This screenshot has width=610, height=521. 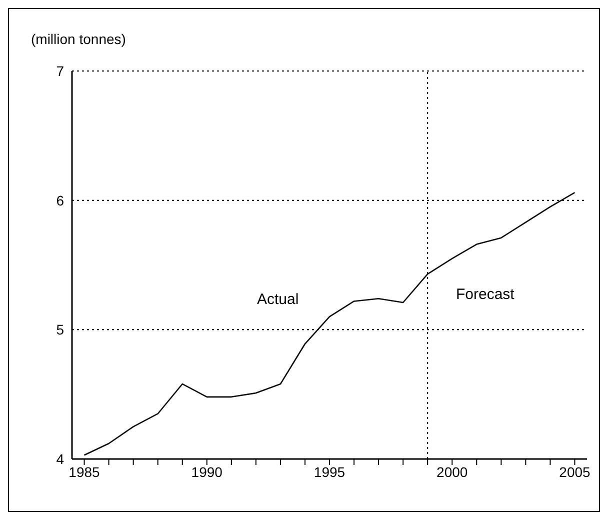 What do you see at coordinates (575, 472) in the screenshot?
I see `x-tick-label: 2005` at bounding box center [575, 472].